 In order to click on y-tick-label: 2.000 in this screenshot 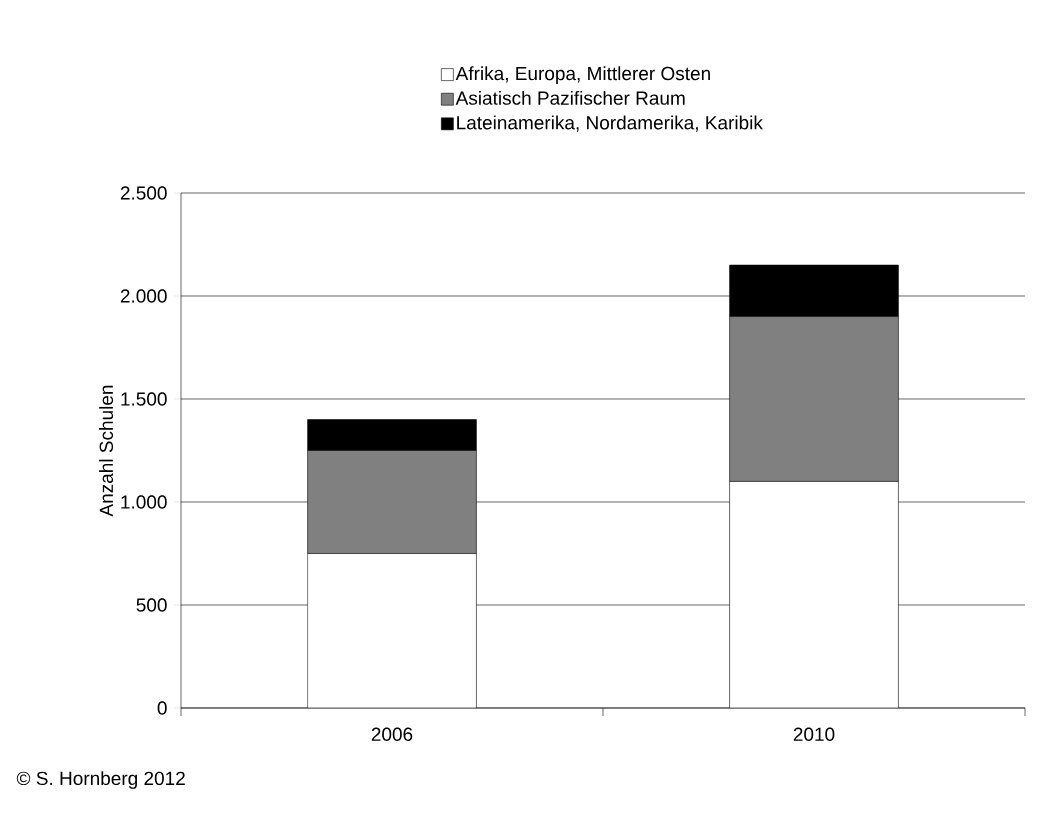, I will do `click(143, 296)`.